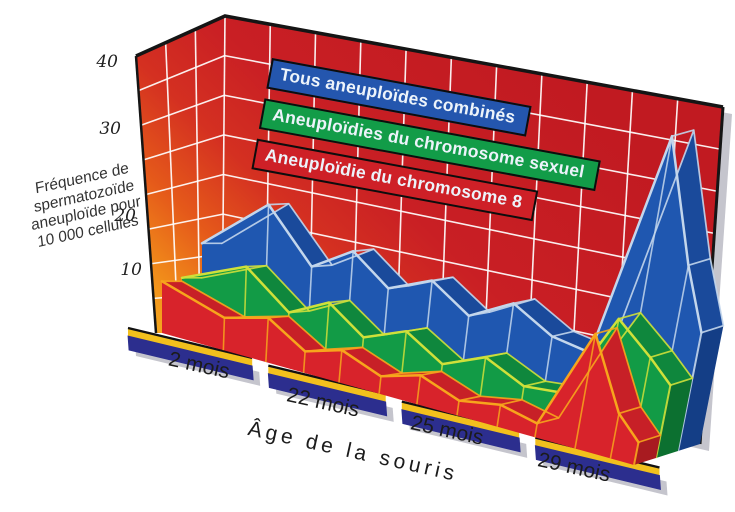  I want to click on y-tick-20: 20, so click(125, 216).